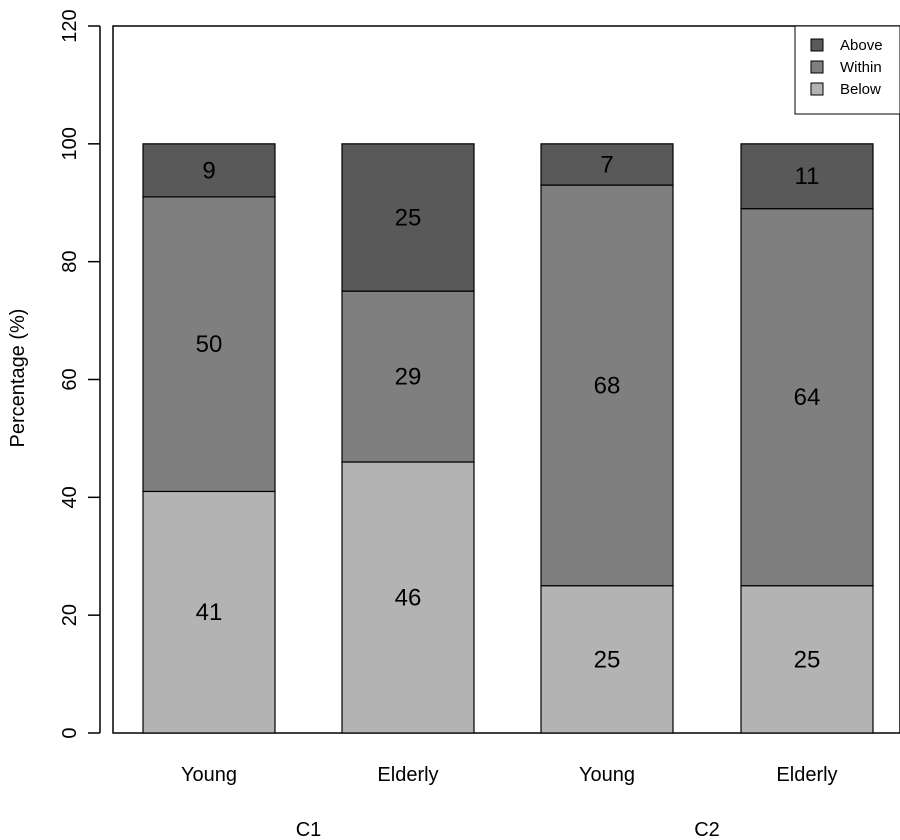 This screenshot has width=900, height=840. Describe the element at coordinates (817, 89) in the screenshot. I see `legend-swatch-below` at that location.